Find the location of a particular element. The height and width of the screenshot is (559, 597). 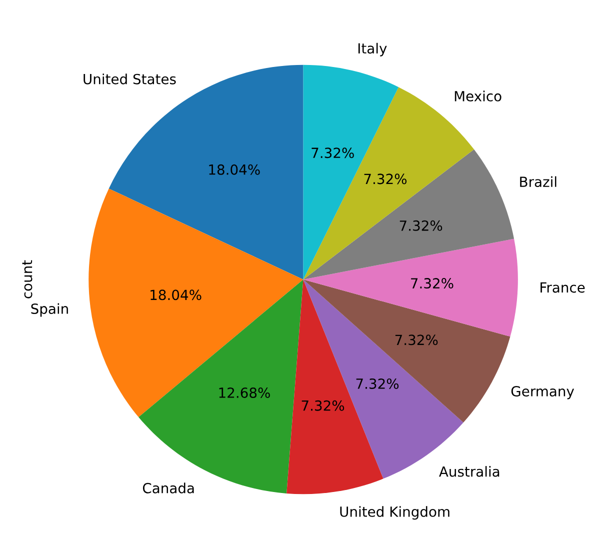

slice-label: United Kingdom is located at coordinates (395, 513).